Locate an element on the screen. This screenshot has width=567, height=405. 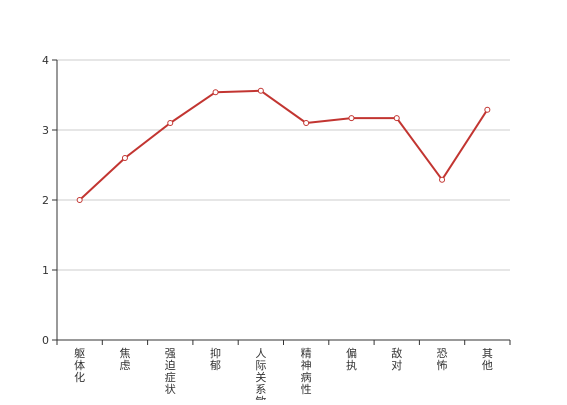
x-tick-label: 敌对 is located at coordinates (396, 359).